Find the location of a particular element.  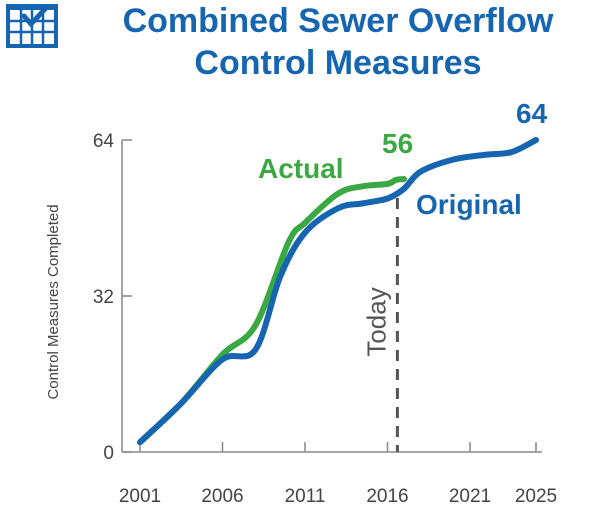

calendar-check-icon is located at coordinates (32, 26).